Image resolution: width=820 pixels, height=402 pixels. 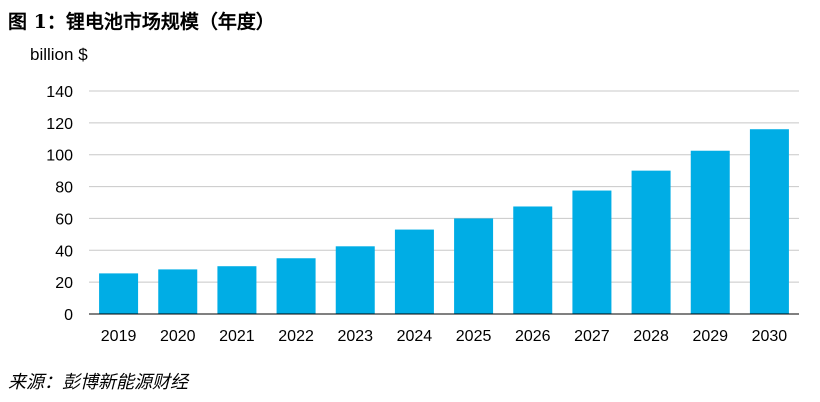 What do you see at coordinates (119, 336) in the screenshot?
I see `x-tick-label: 2019` at bounding box center [119, 336].